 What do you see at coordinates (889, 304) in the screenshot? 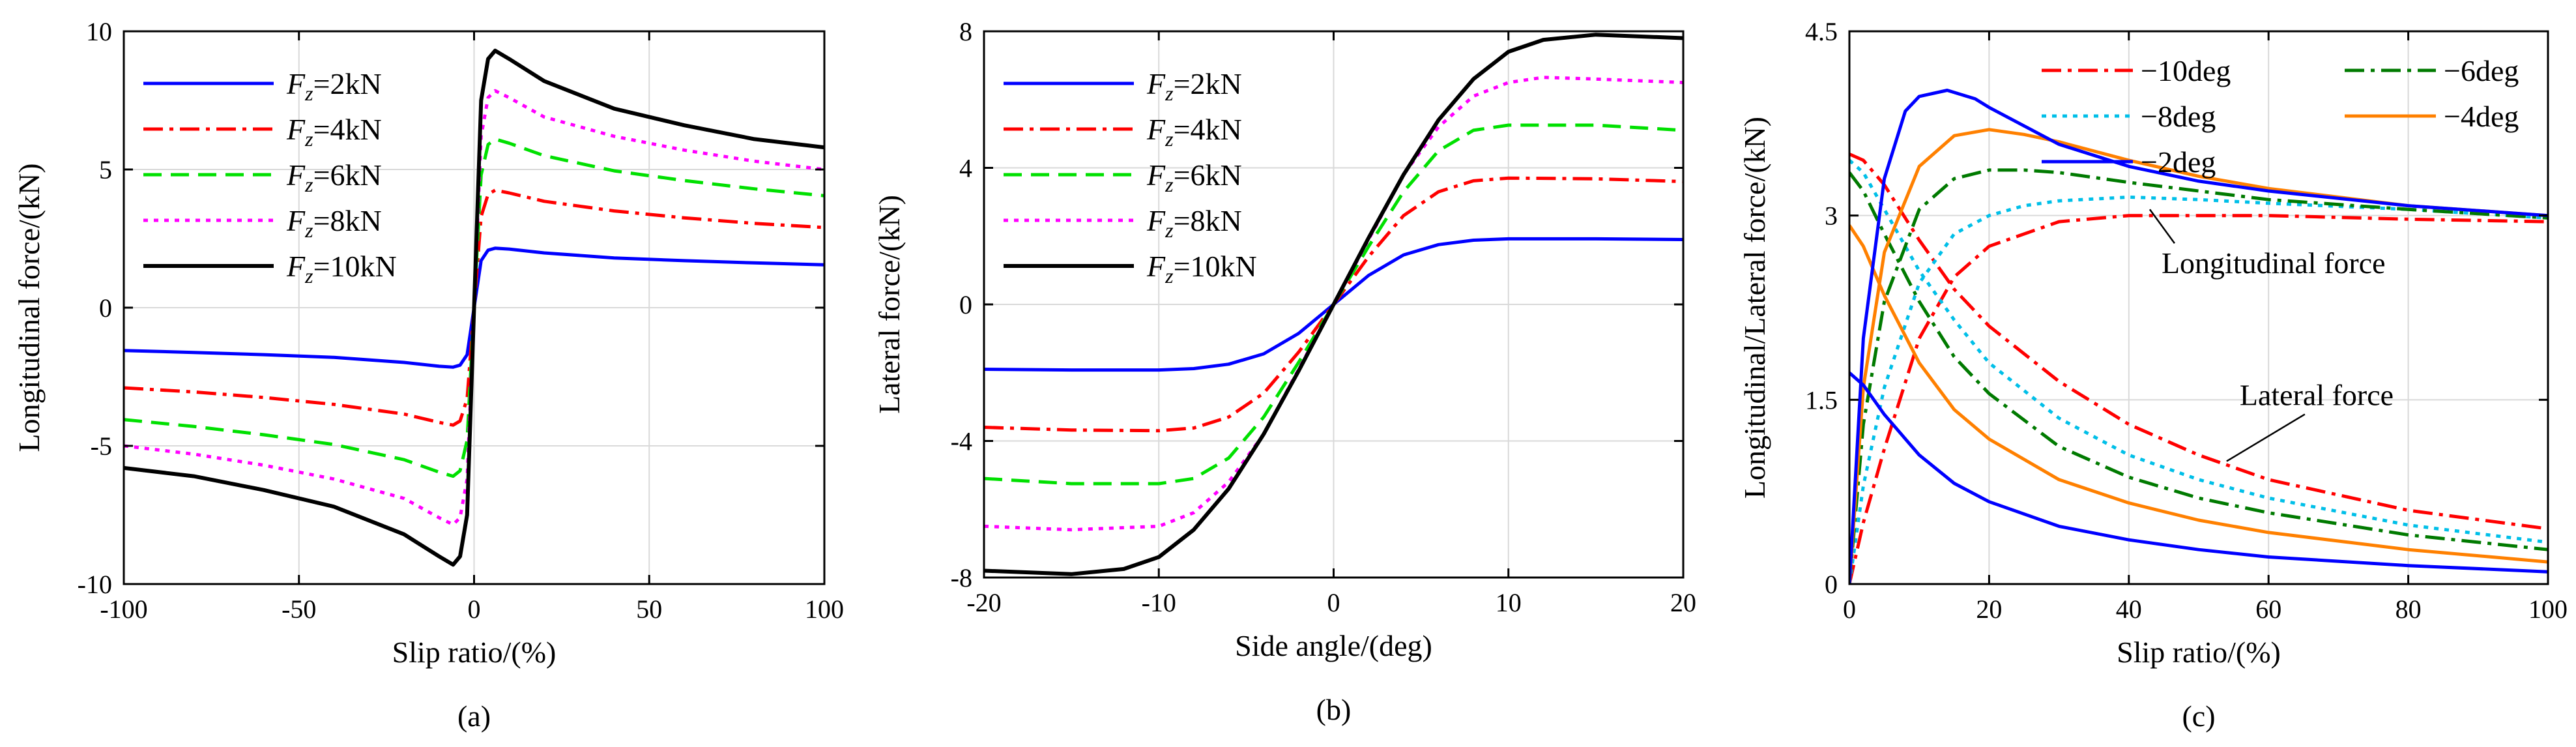
I see `y-axis-label: Lateral force/(kN)` at bounding box center [889, 304].